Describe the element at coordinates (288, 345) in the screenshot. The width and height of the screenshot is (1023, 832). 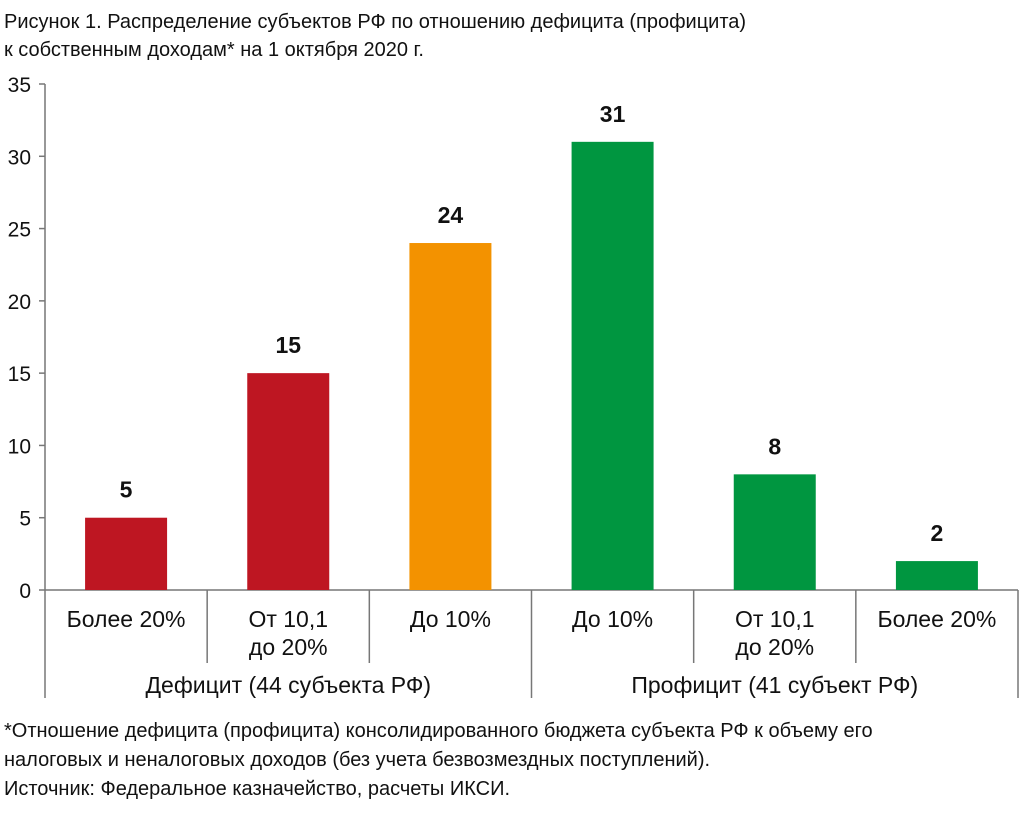
I see `data-label: 15` at that location.